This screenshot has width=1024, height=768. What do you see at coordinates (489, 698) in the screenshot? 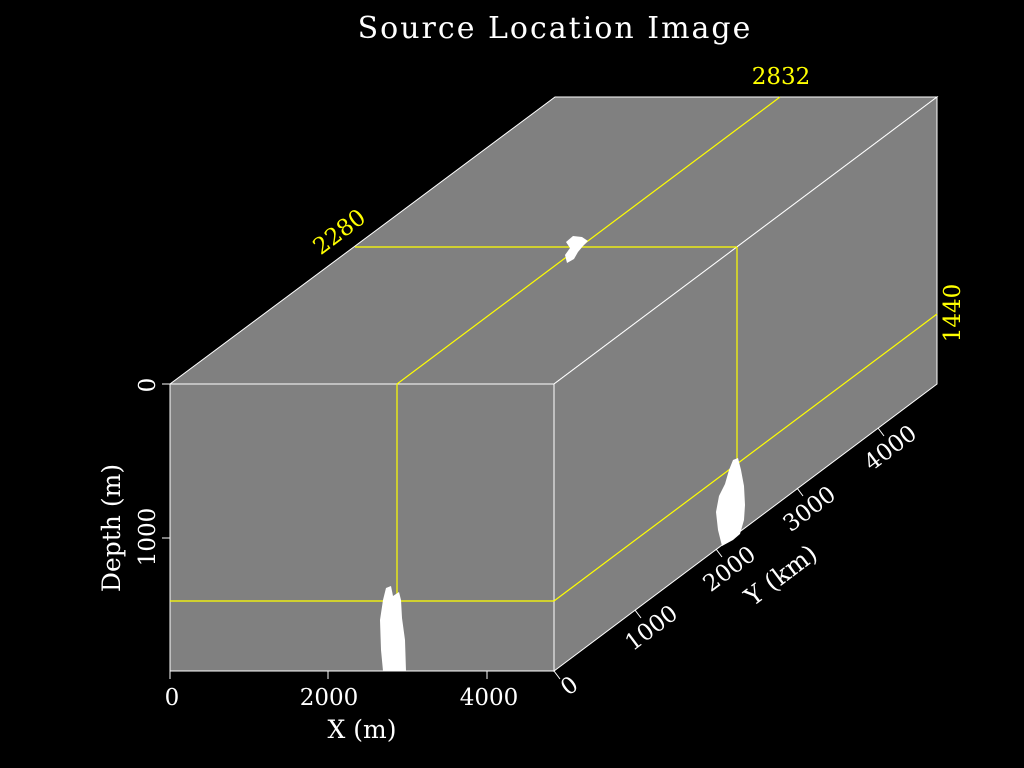
I see `x-tick-4000: 4000` at bounding box center [489, 698].